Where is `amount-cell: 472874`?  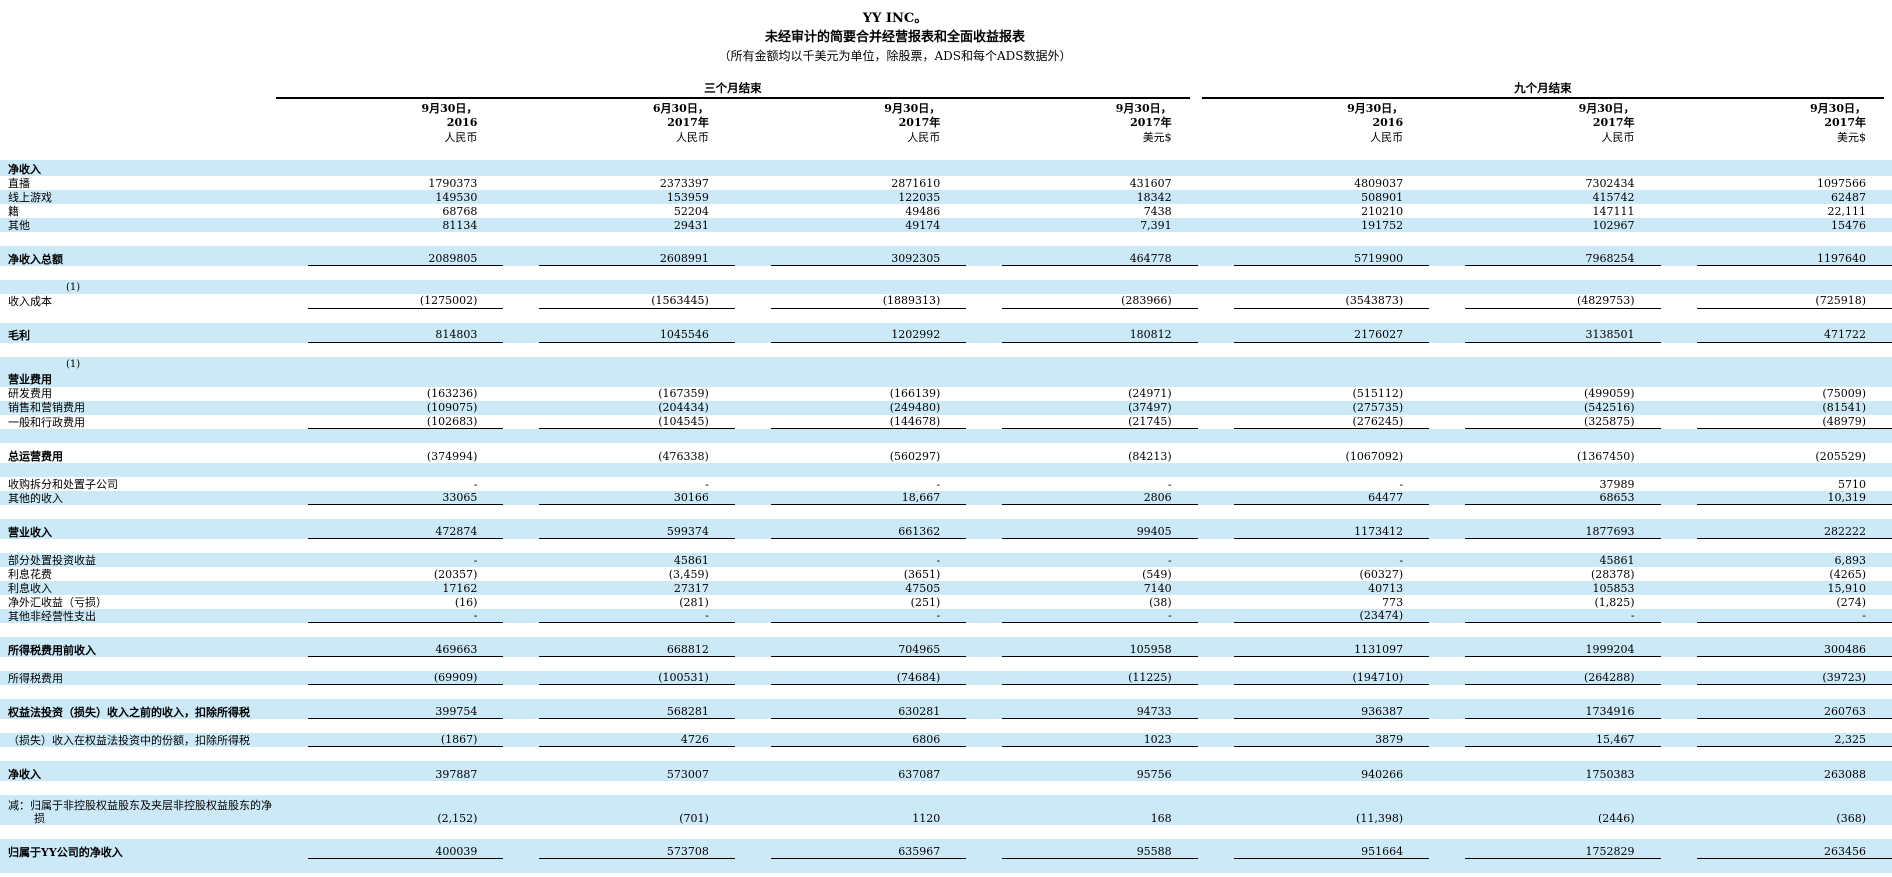 amount-cell: 472874 is located at coordinates (388, 529).